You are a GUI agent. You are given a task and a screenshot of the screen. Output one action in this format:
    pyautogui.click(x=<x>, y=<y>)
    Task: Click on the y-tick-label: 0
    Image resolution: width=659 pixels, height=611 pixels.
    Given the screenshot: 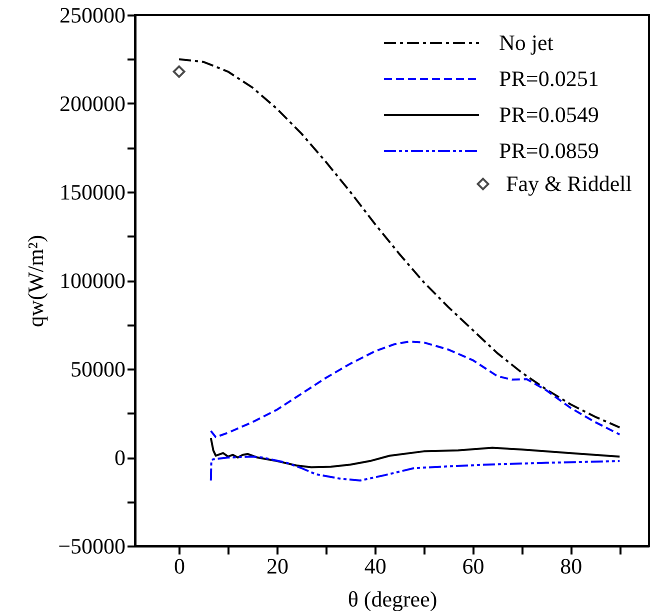 What is the action you would take?
    pyautogui.click(x=120, y=457)
    